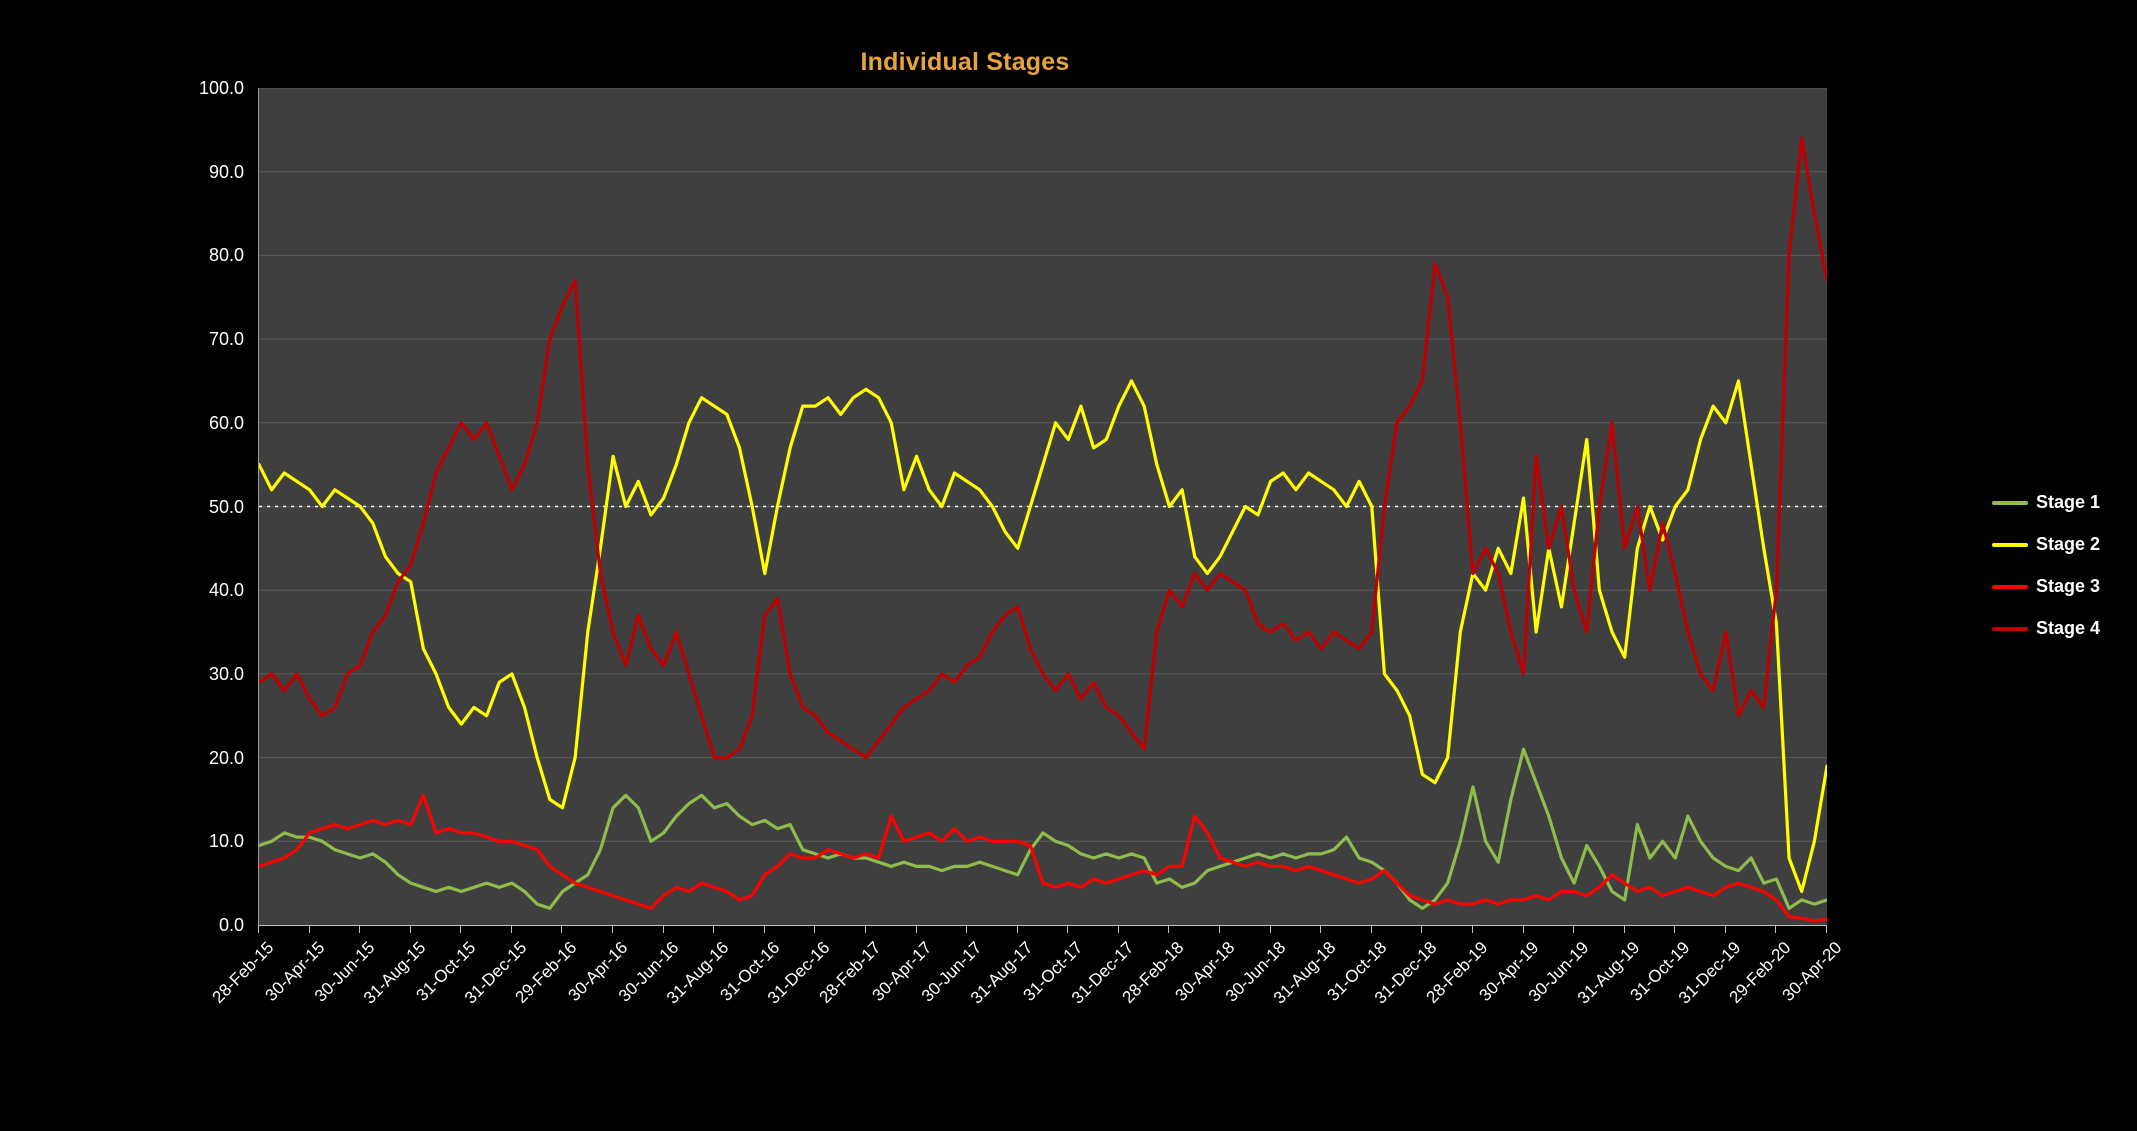 The image size is (2137, 1131). Describe the element at coordinates (965, 62) in the screenshot. I see `chart-title: Individual Stages` at that location.